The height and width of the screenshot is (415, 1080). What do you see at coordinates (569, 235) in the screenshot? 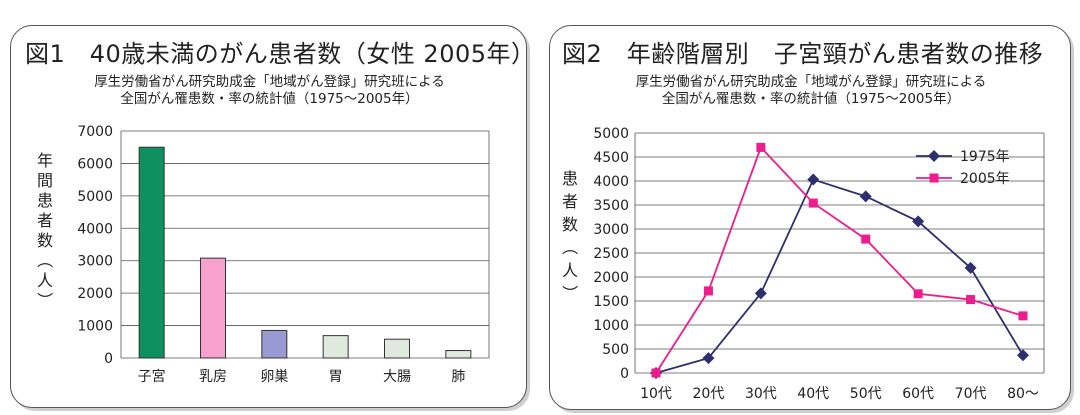
I see `y-axis-label: 患者数 （ 人 ）` at bounding box center [569, 235].